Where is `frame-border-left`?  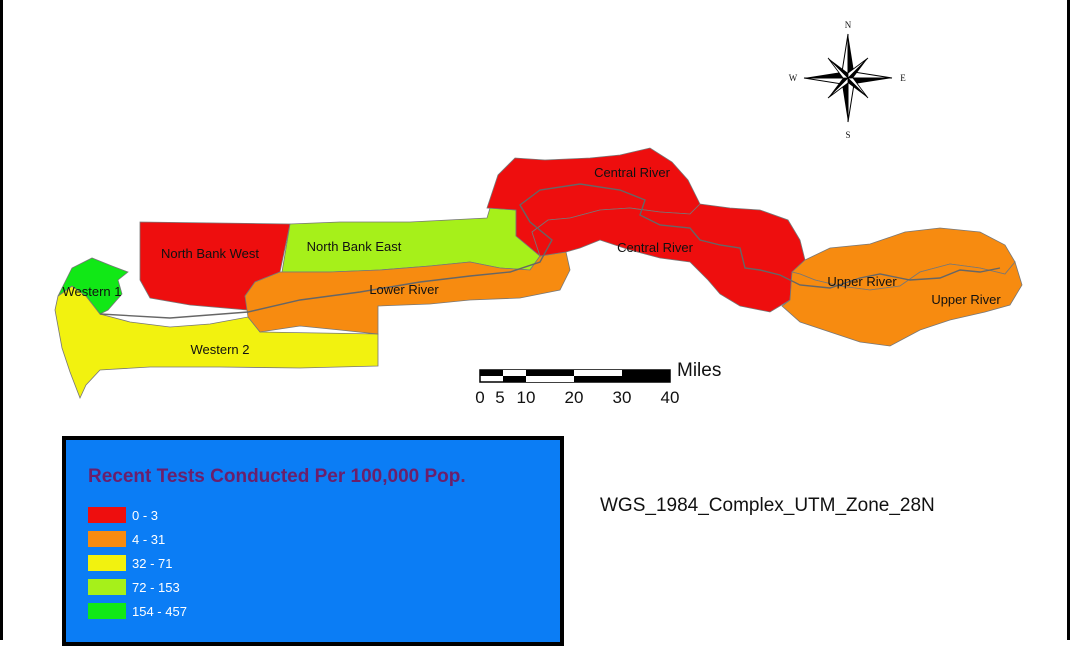 frame-border-left is located at coordinates (1, 320).